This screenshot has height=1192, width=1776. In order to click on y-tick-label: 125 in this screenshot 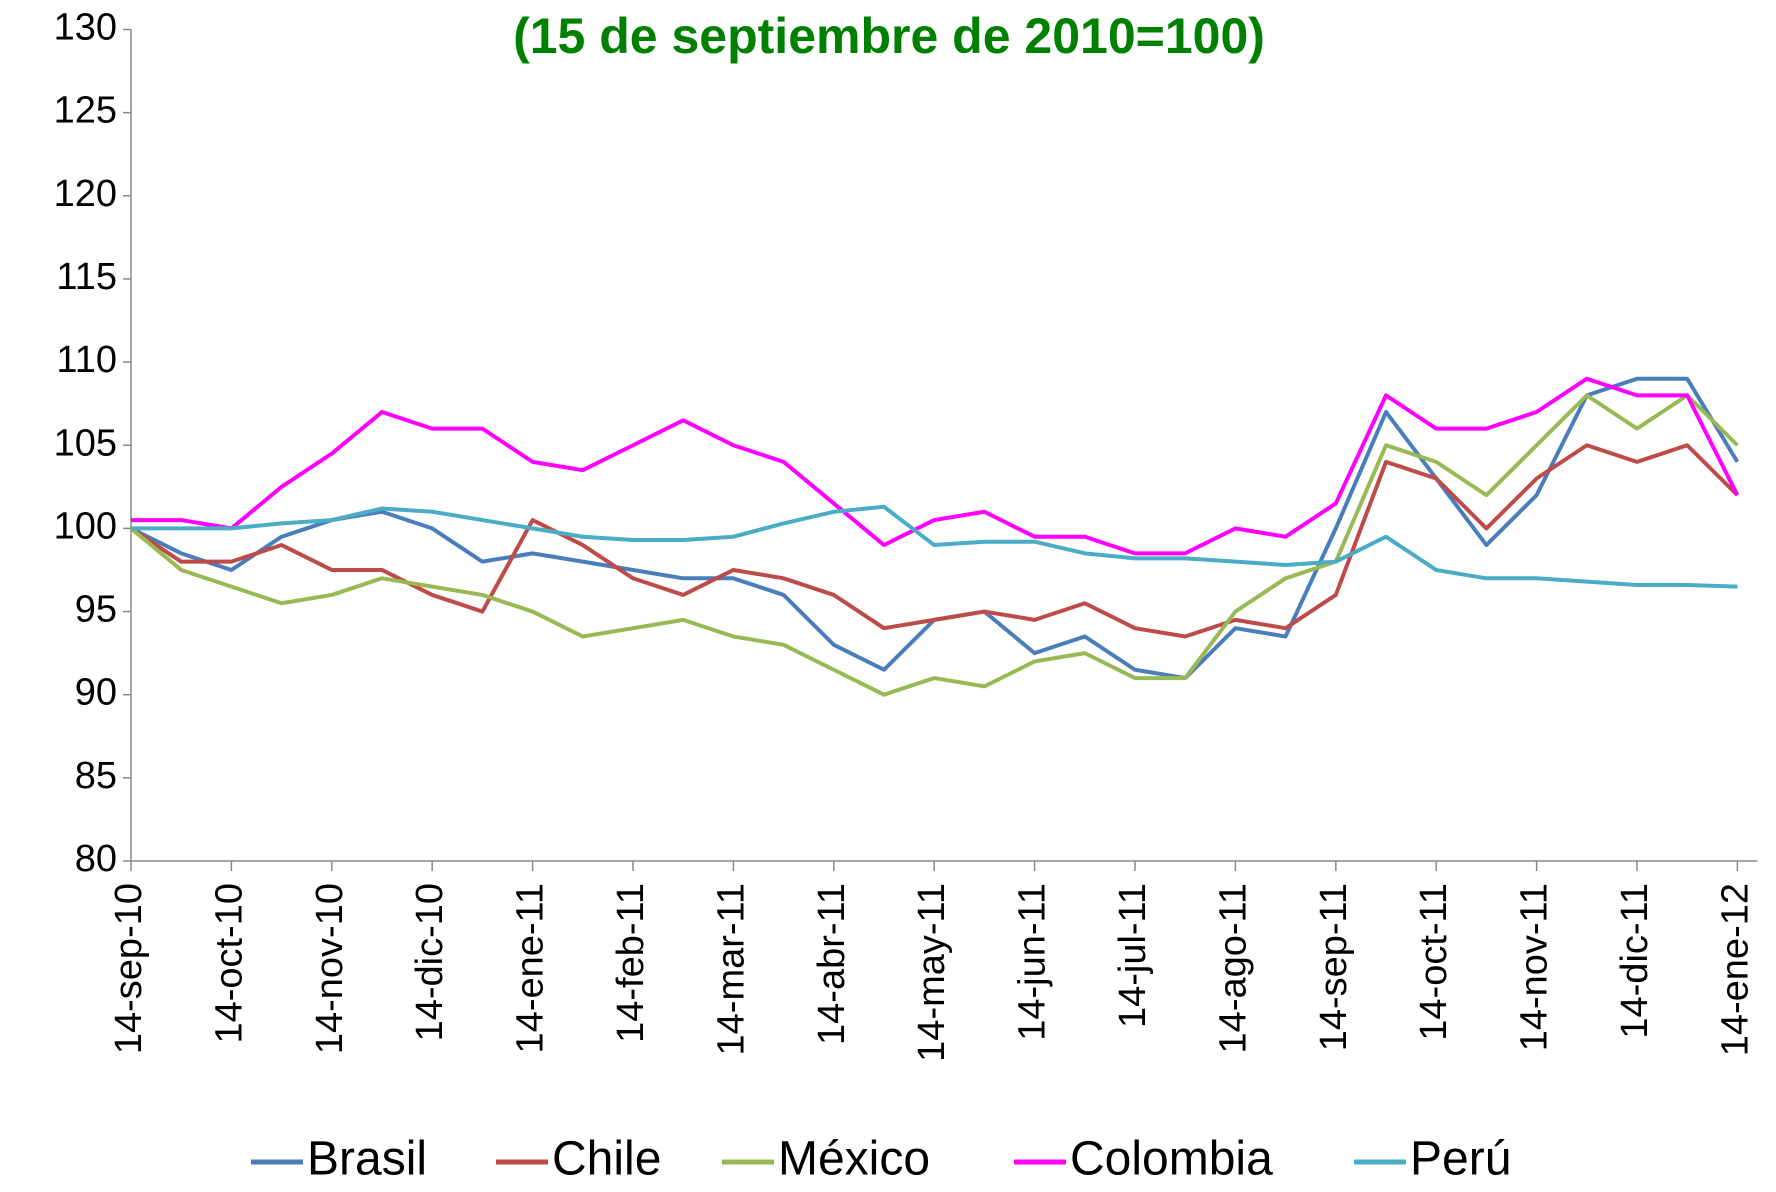, I will do `click(85, 111)`.